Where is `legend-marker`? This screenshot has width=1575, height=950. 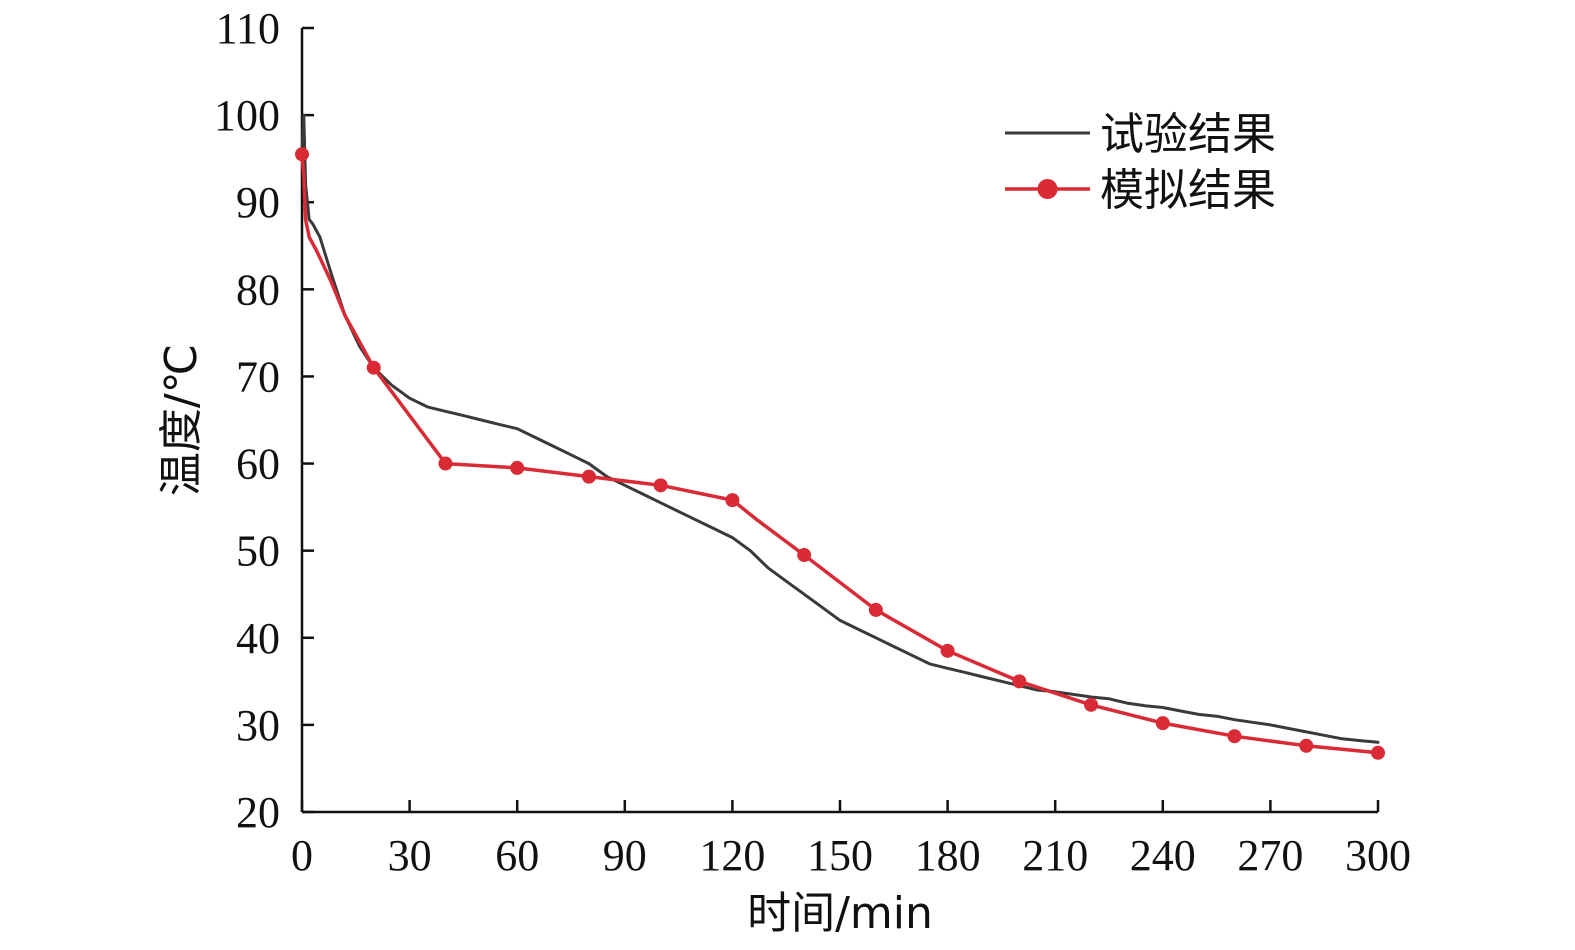 legend-marker is located at coordinates (1047, 189).